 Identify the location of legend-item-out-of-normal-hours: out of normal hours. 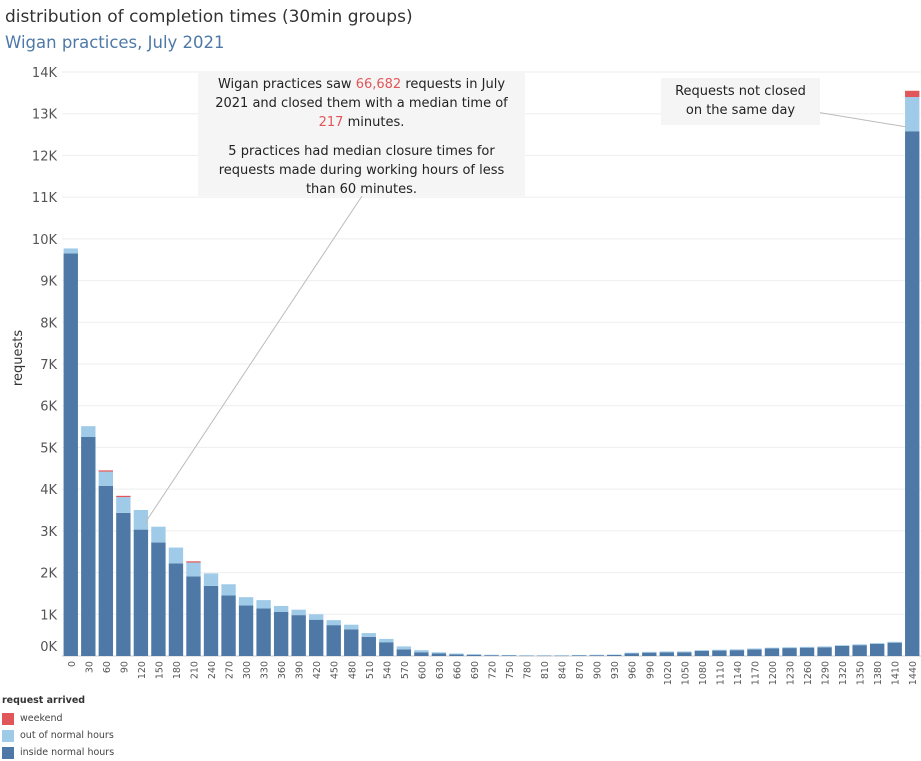
(58, 735).